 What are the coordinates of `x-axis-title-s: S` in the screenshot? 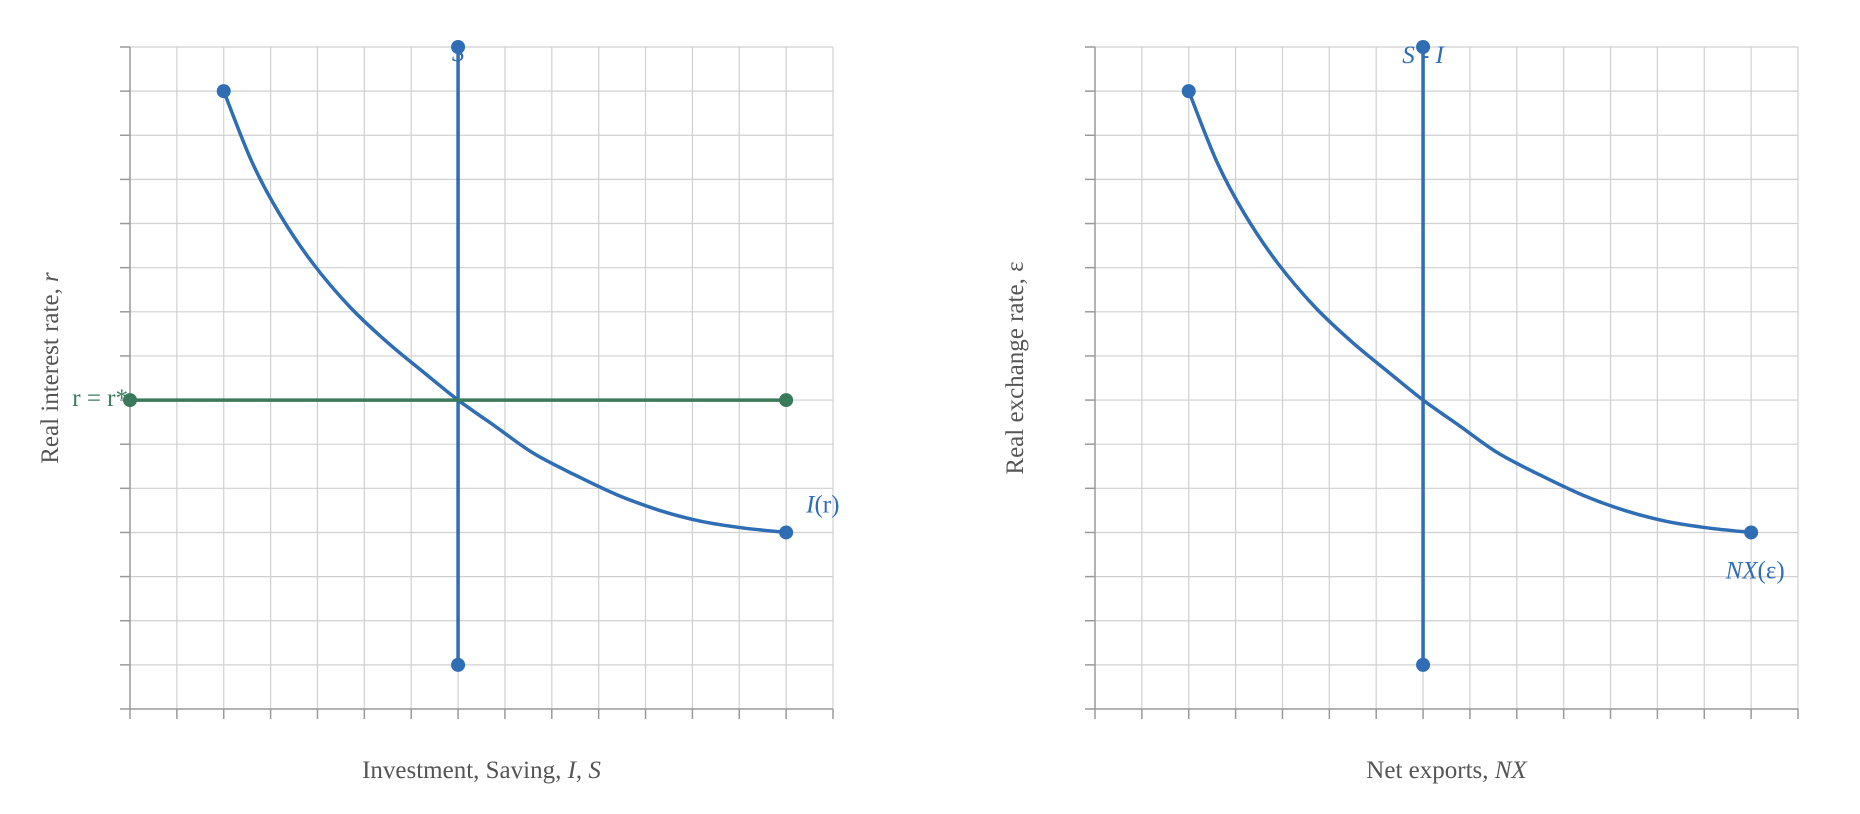 It's located at (594, 770).